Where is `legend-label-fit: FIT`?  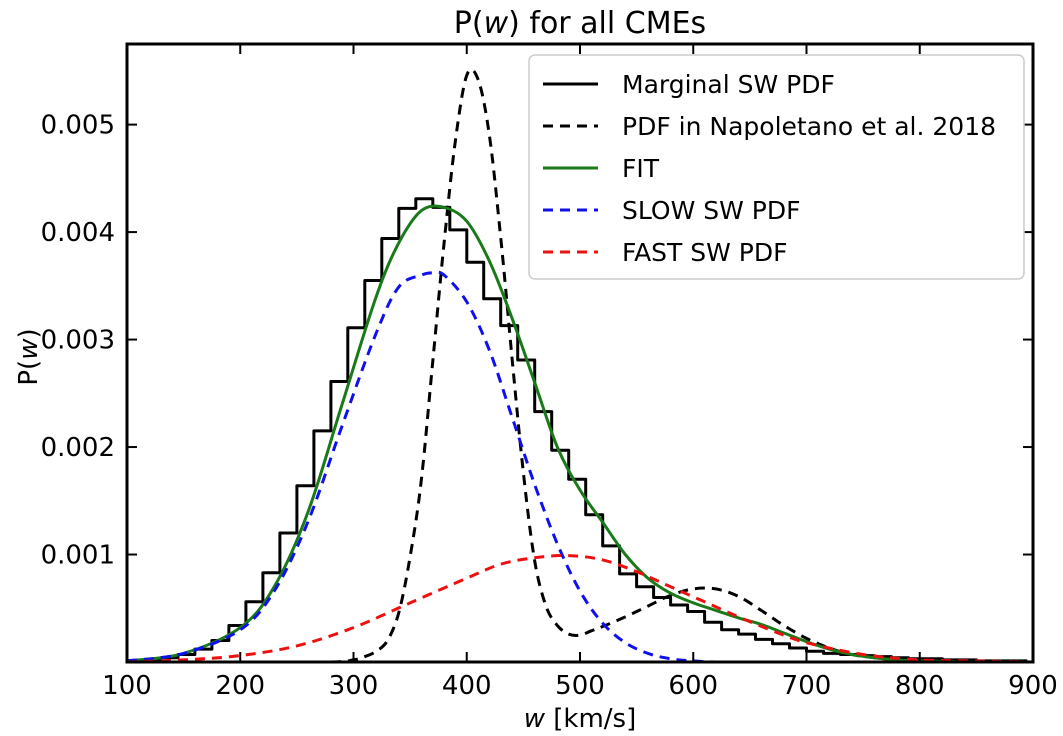
legend-label-fit: FIT is located at coordinates (641, 168).